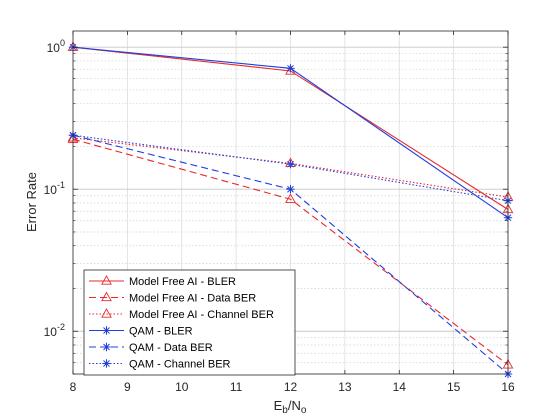  What do you see at coordinates (54, 330) in the screenshot?
I see `y-tick-label: 10⁻²` at bounding box center [54, 330].